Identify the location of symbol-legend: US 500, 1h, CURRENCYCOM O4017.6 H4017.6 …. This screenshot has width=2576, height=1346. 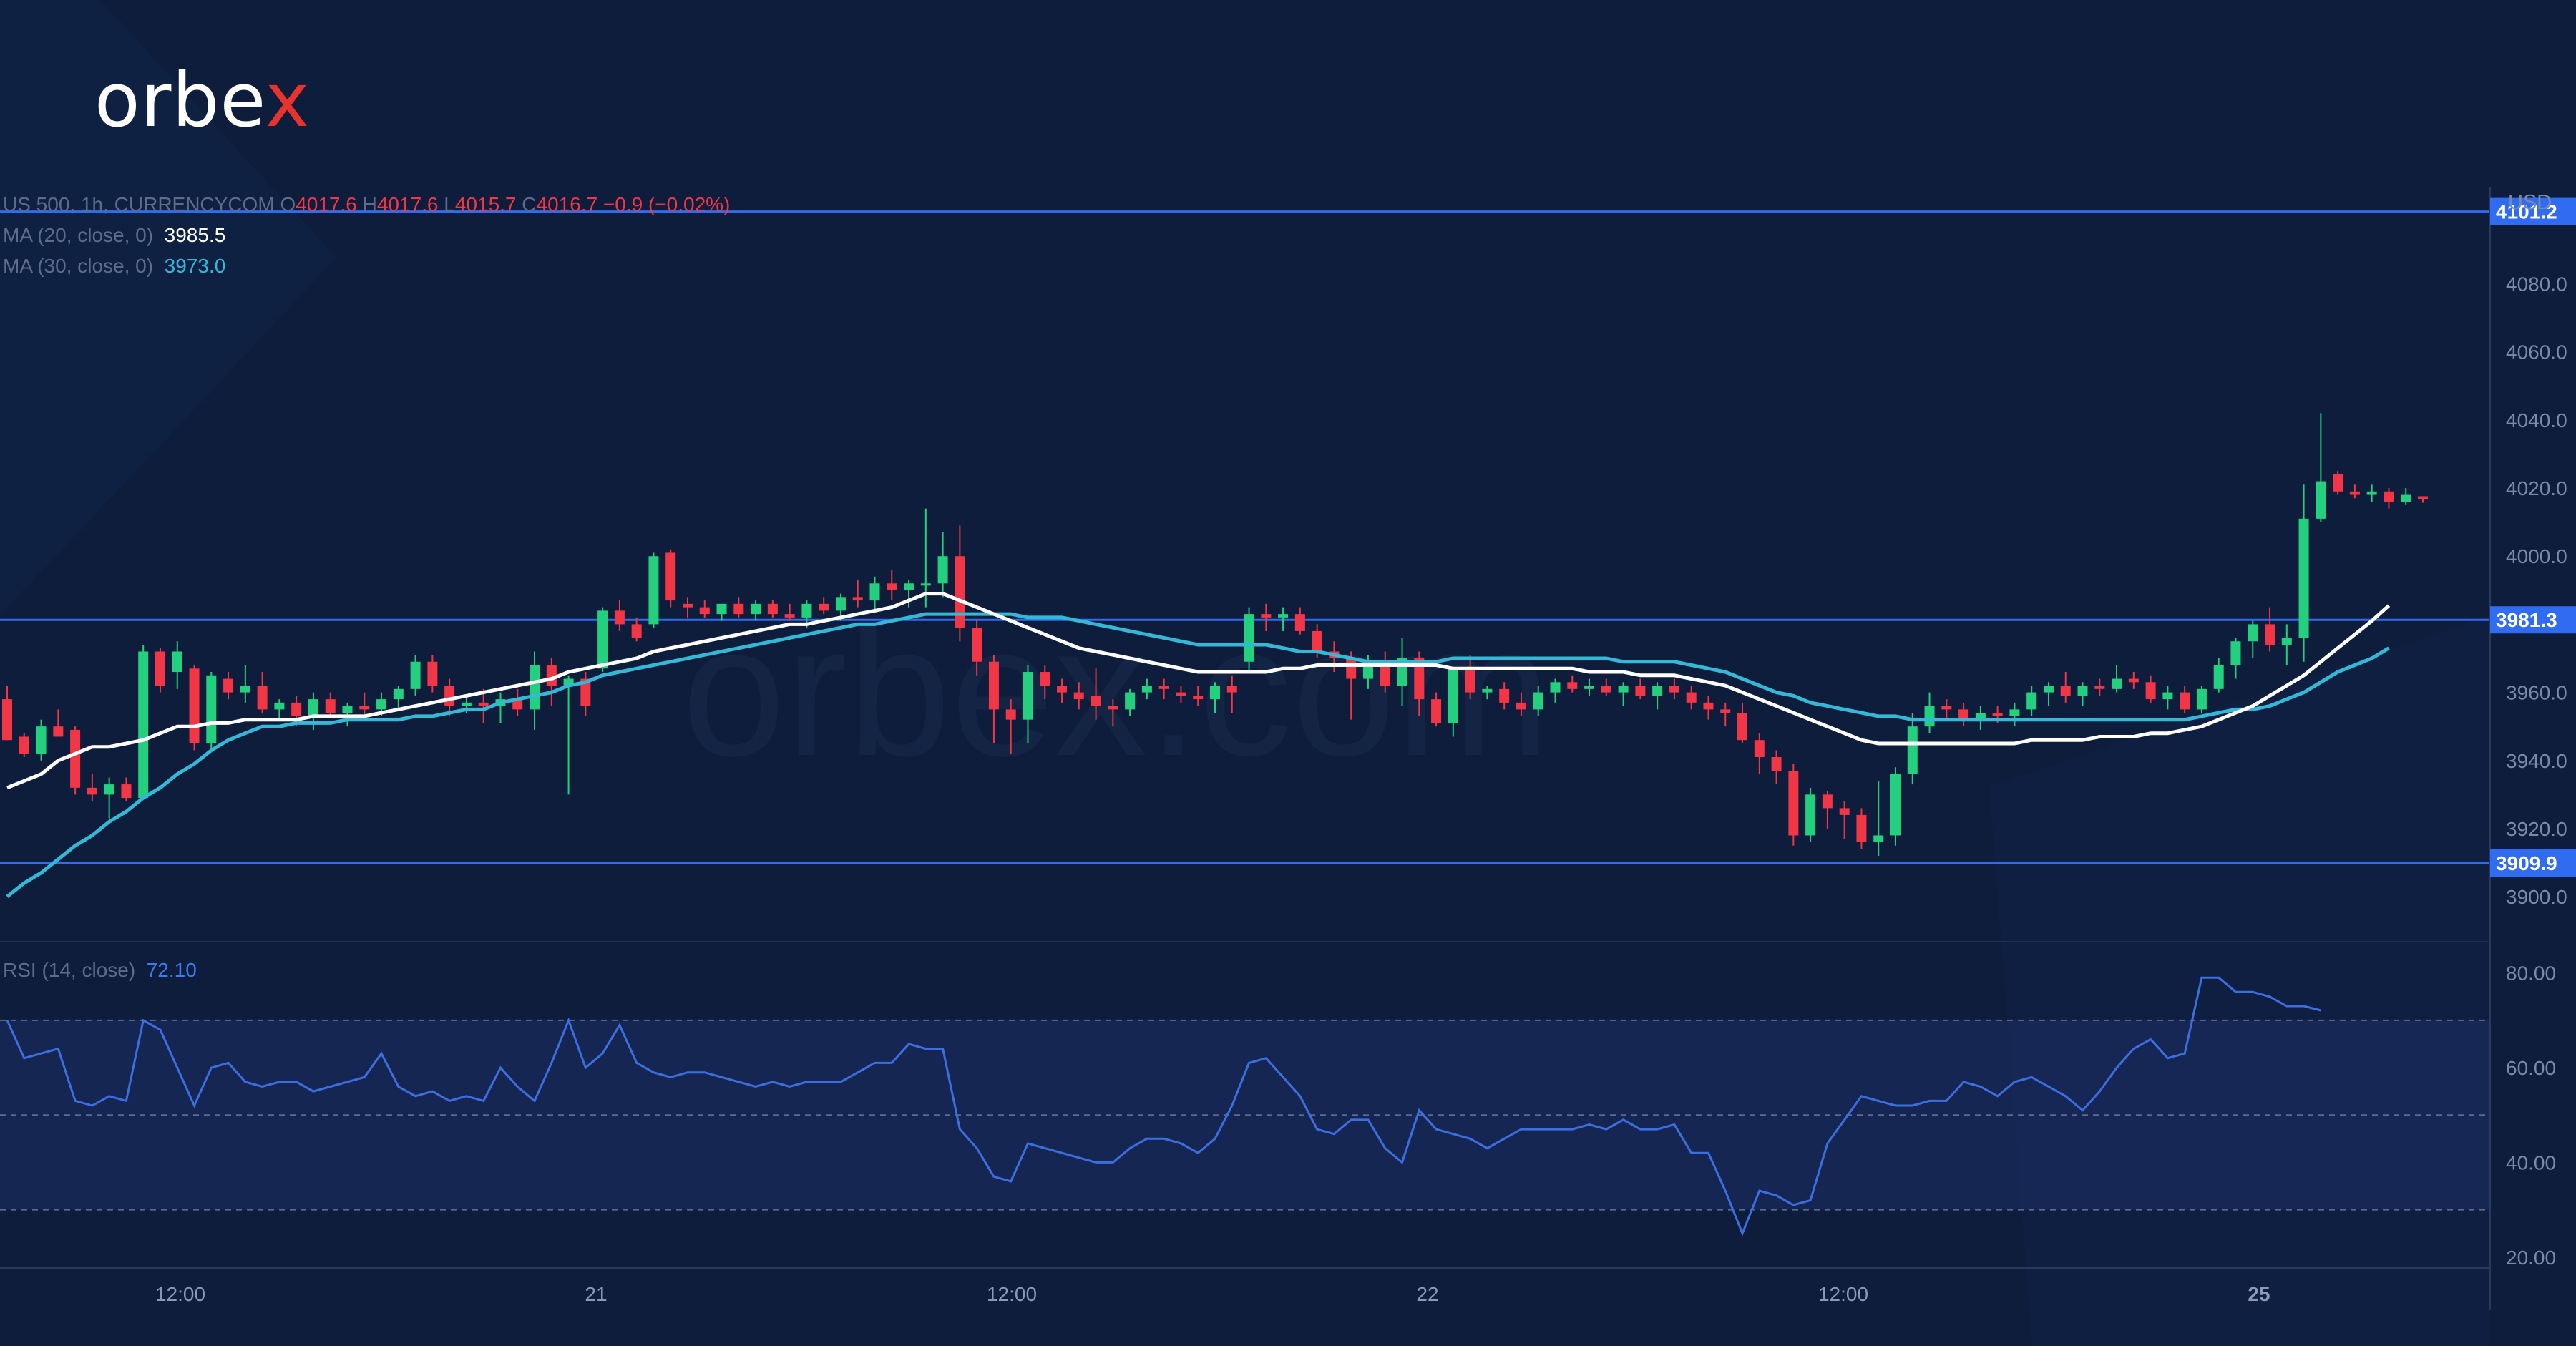
(366, 204).